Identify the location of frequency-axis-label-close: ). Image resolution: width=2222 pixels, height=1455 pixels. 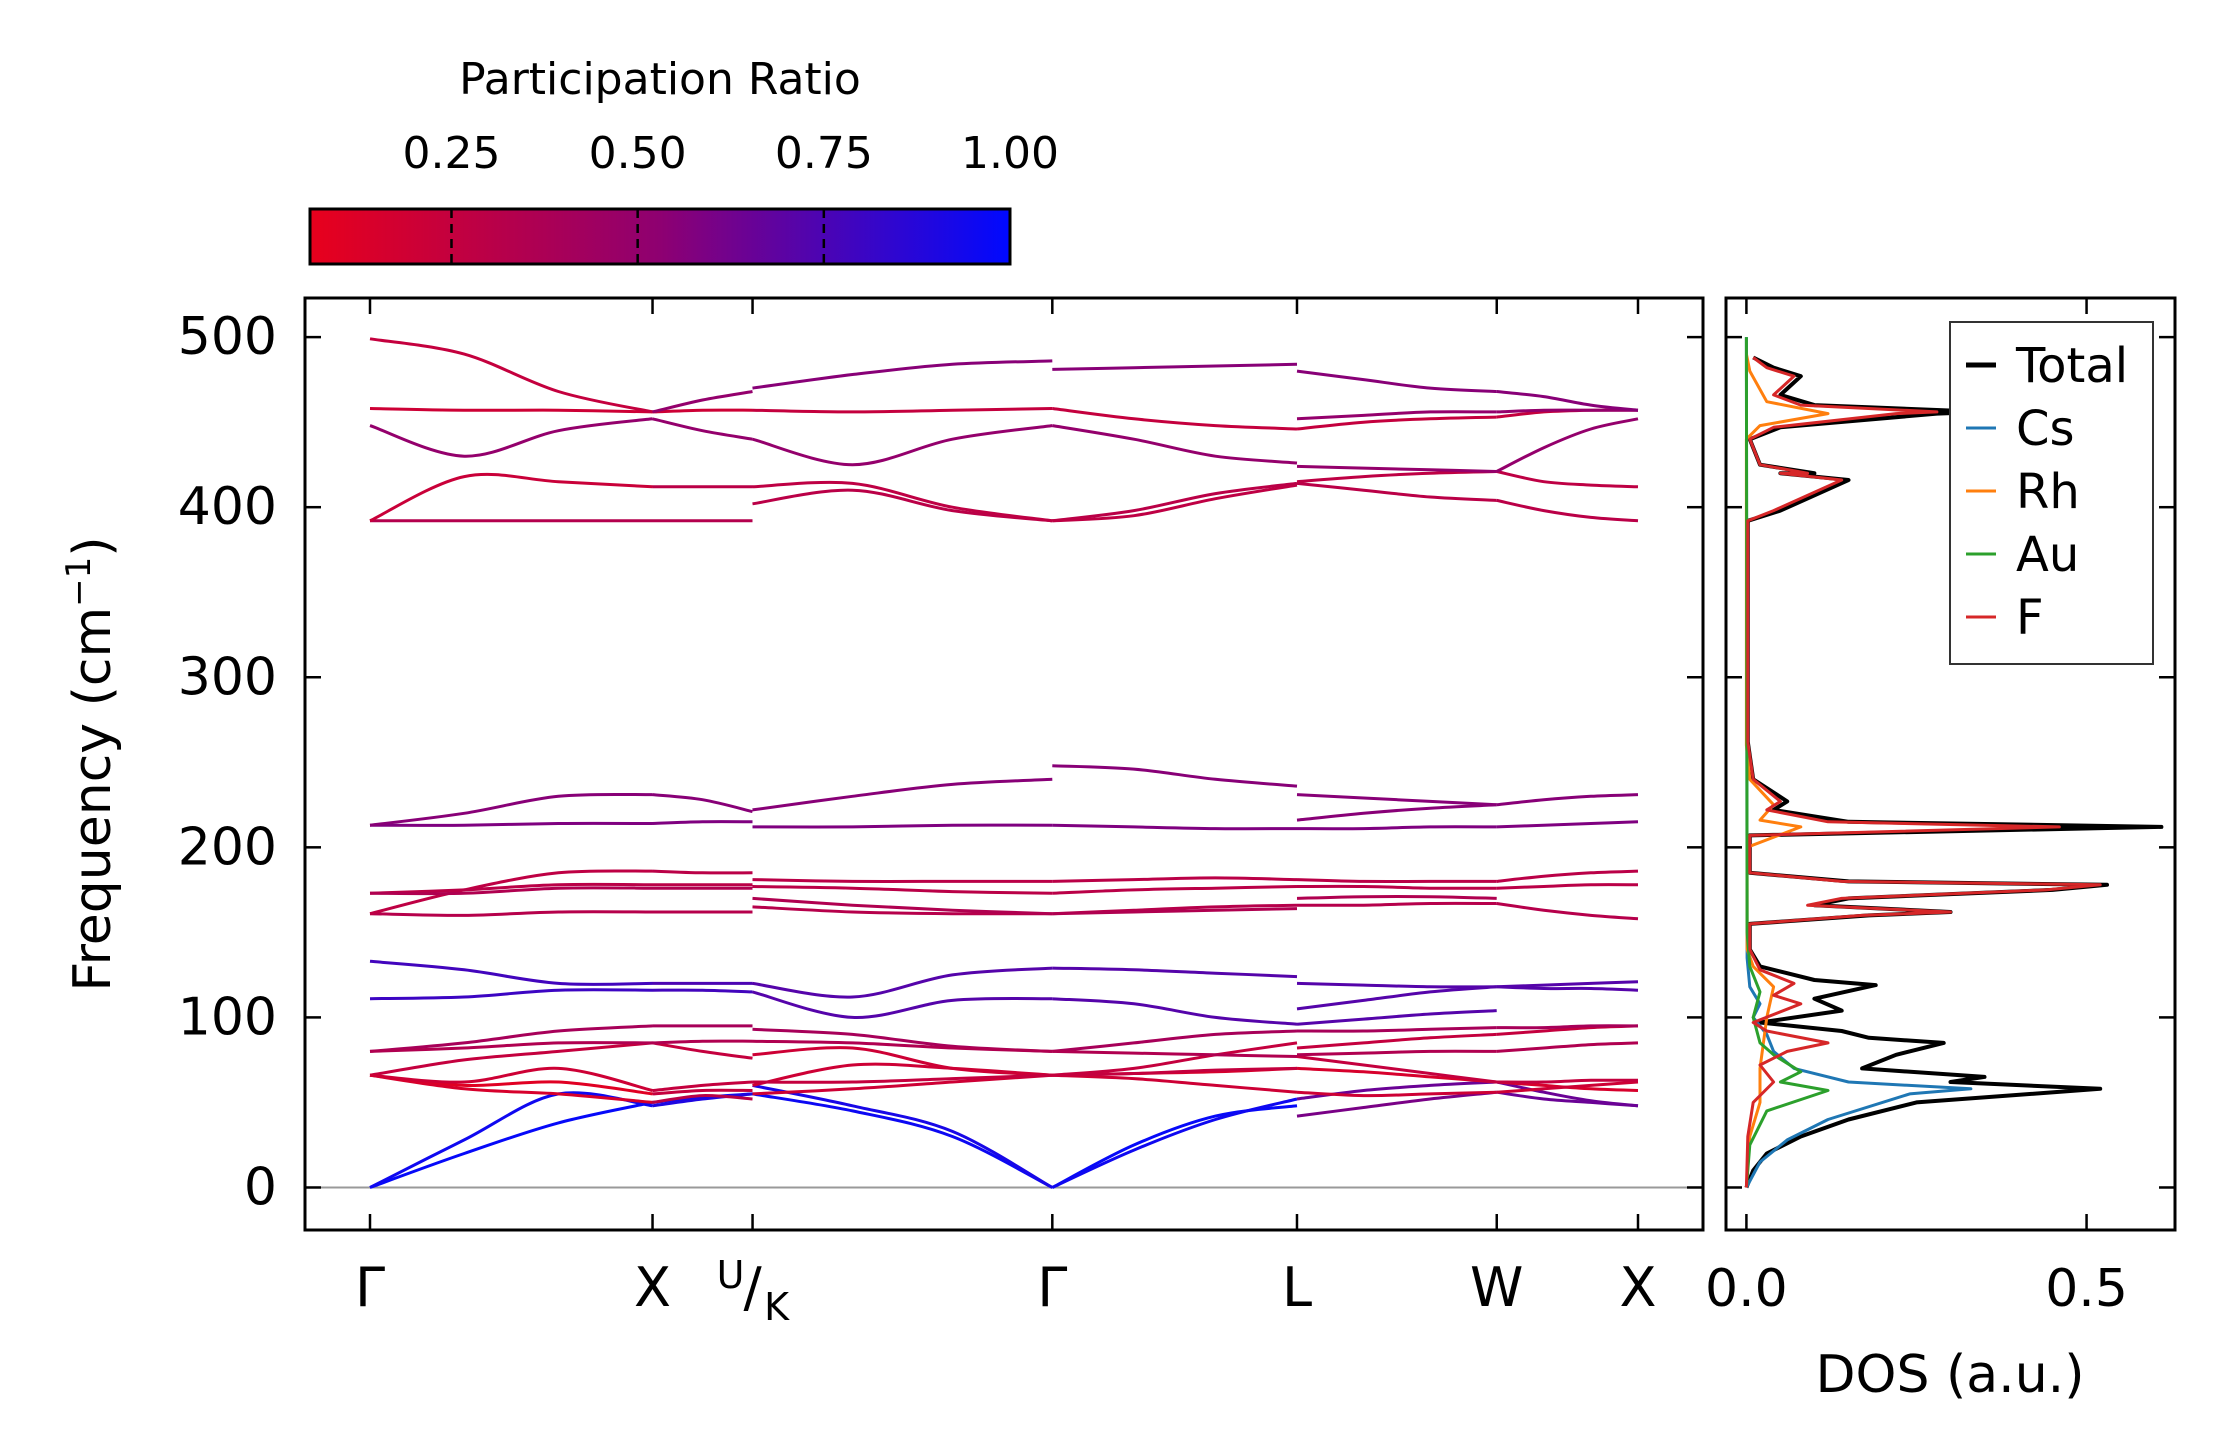
(93, 546).